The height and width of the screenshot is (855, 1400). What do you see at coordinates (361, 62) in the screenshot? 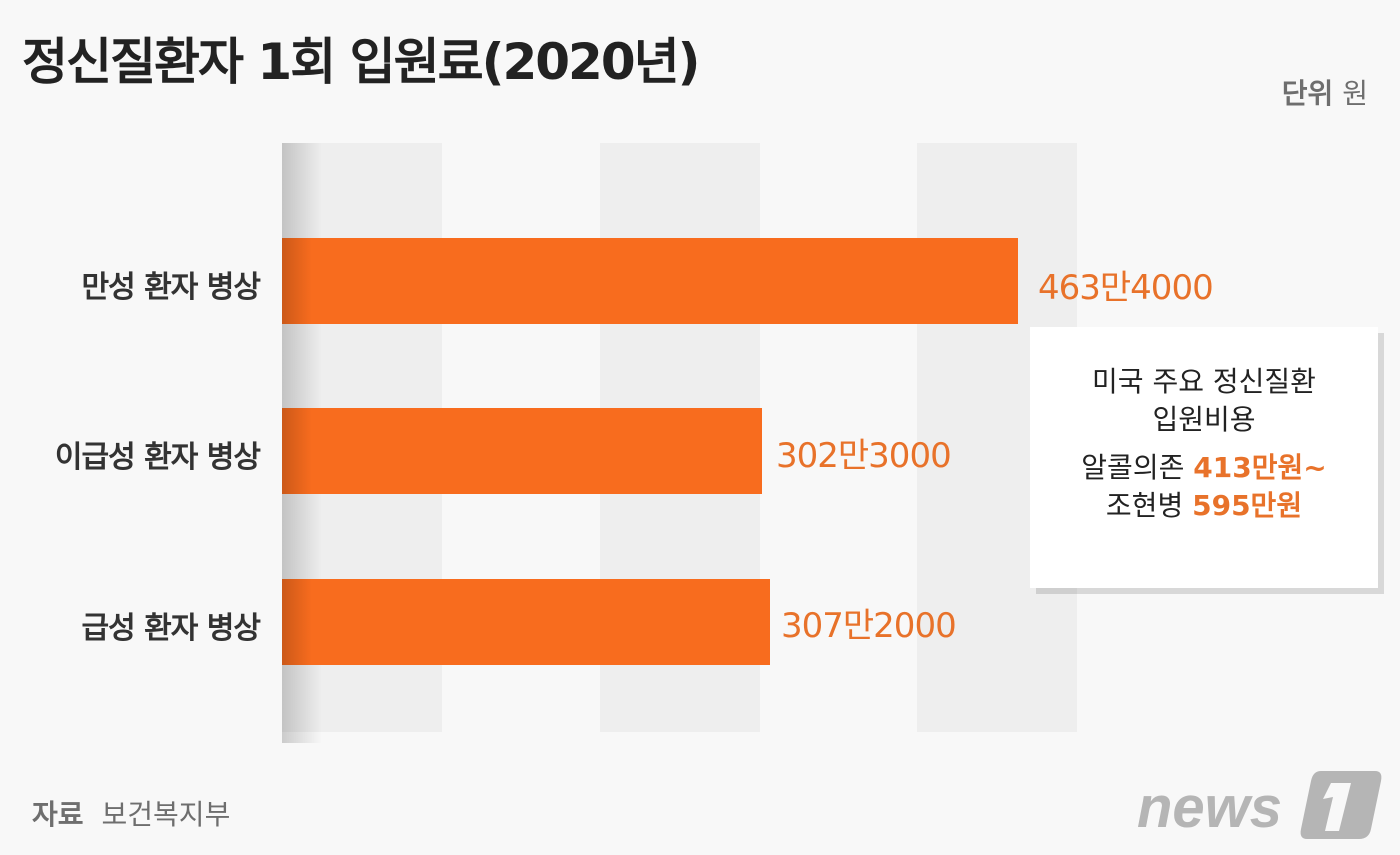
I see `chart-title: 정신질환자 1회 입원료(2020년)` at bounding box center [361, 62].